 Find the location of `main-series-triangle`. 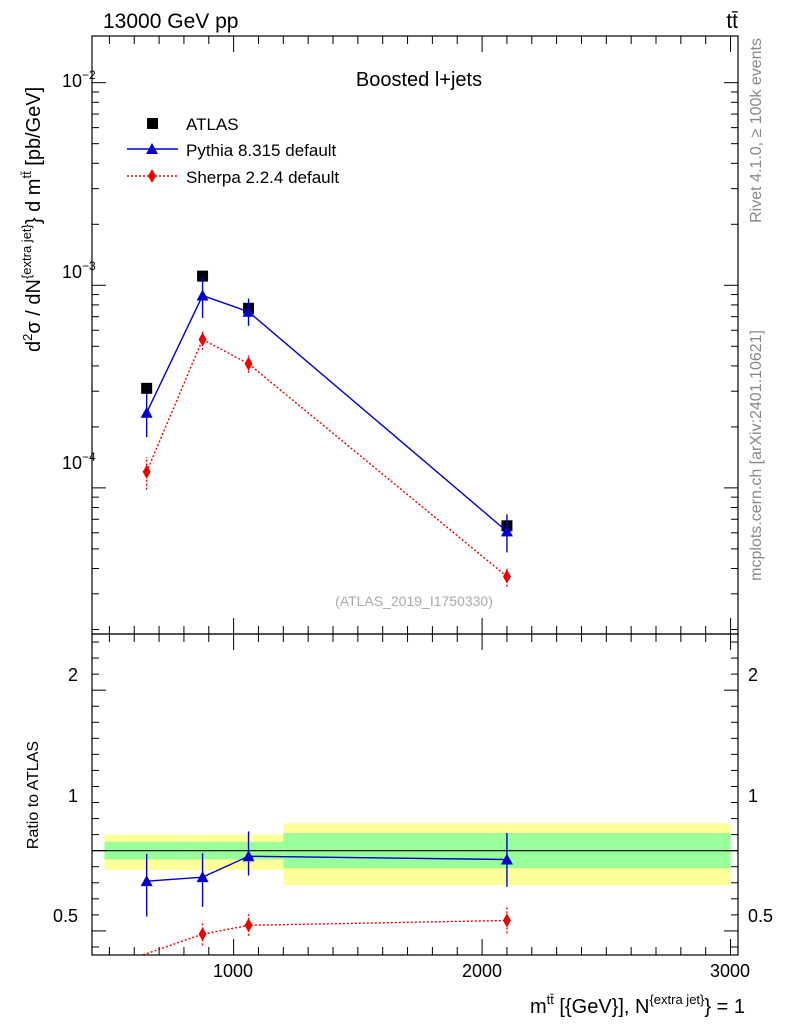

main-series-triangle is located at coordinates (326, 415).